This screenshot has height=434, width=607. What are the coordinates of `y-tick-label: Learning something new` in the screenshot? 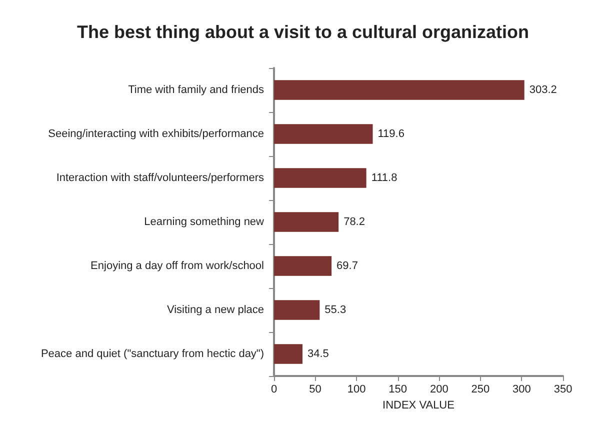 It's located at (204, 222).